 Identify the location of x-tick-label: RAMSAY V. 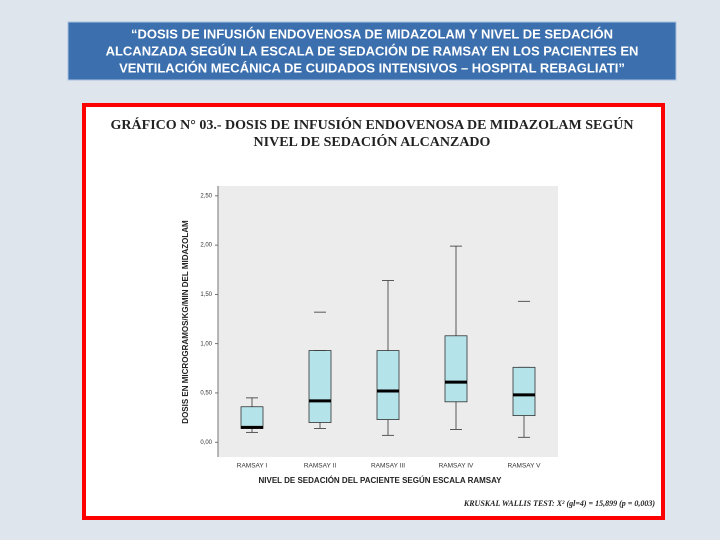
(525, 466).